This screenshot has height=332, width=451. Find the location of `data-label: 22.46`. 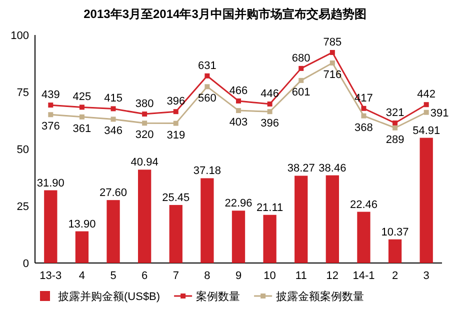

data-label: 22.46 is located at coordinates (364, 204).